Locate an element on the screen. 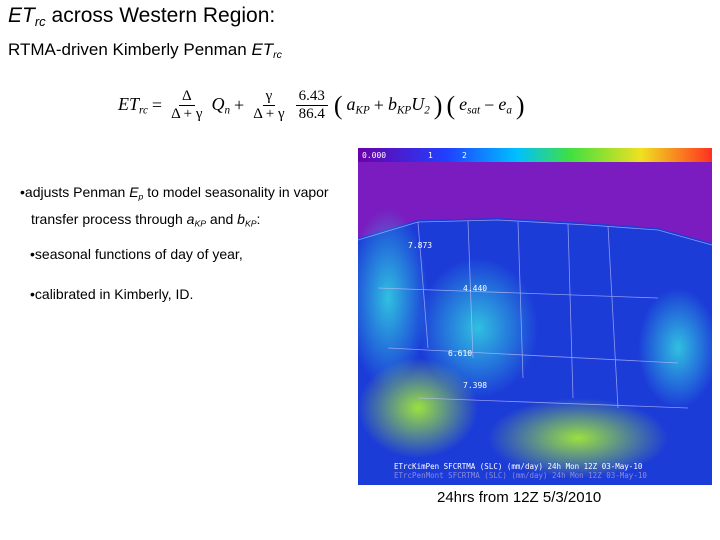 This screenshot has width=720, height=540. bullet-text: seasonal functions of day of year, is located at coordinates (138, 254).